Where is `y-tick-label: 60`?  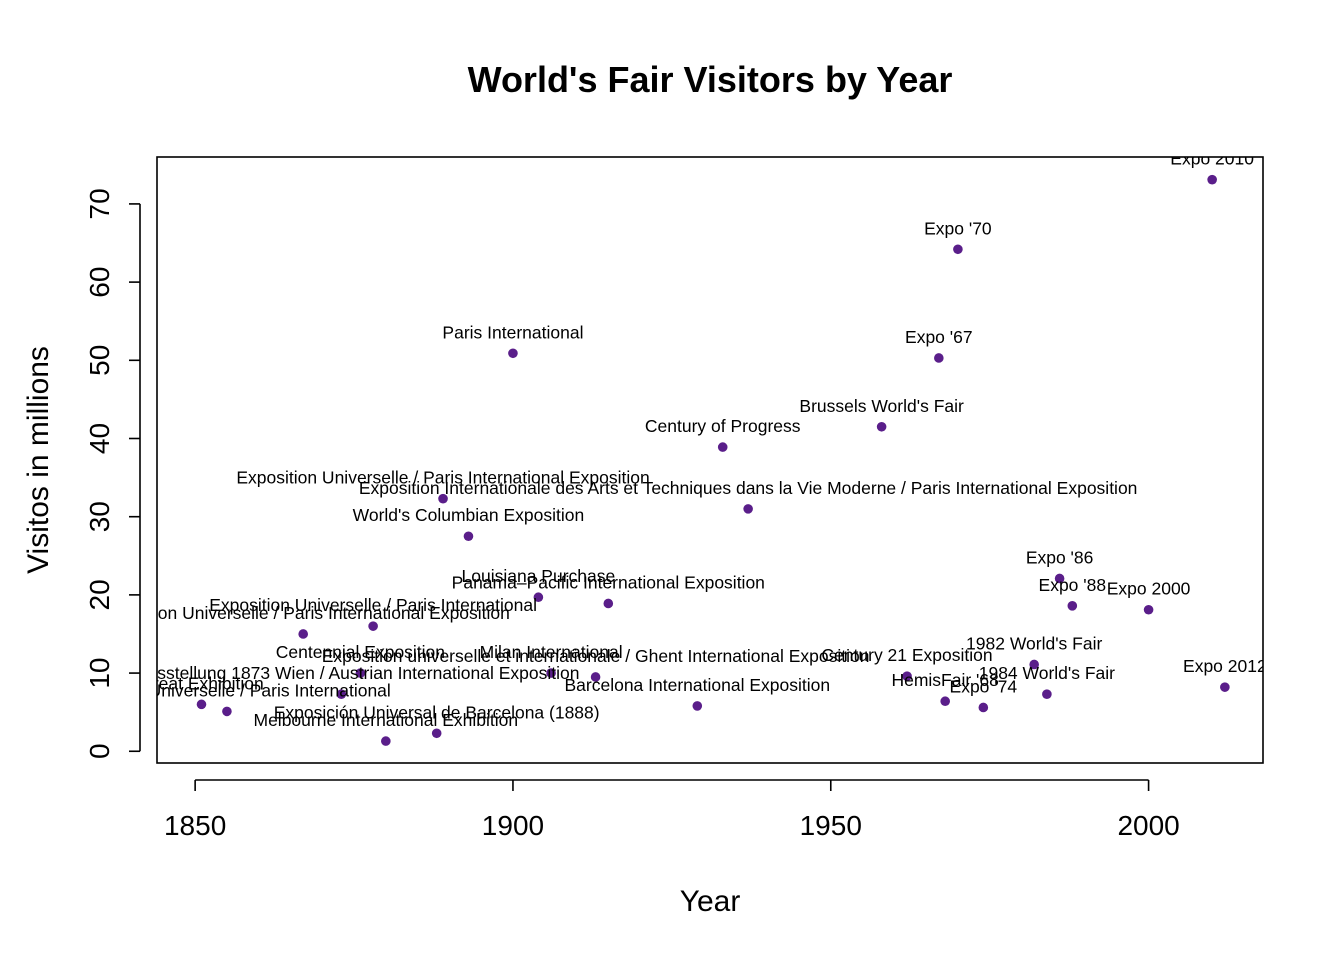
y-tick-label: 60 is located at coordinates (99, 282).